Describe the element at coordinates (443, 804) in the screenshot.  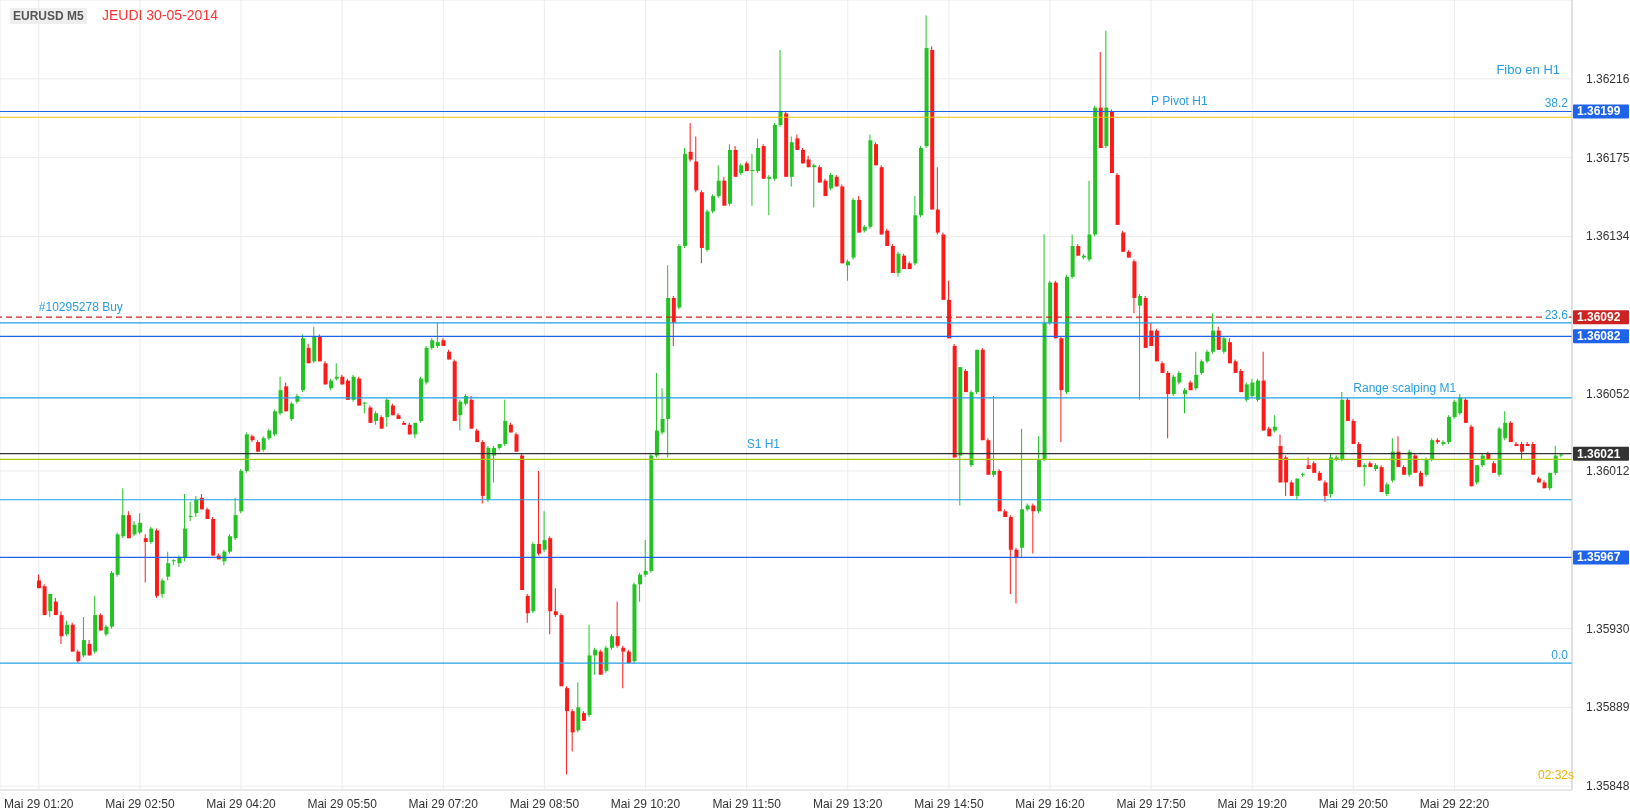
I see `x-tick-label: Mai 29 07:20` at that location.